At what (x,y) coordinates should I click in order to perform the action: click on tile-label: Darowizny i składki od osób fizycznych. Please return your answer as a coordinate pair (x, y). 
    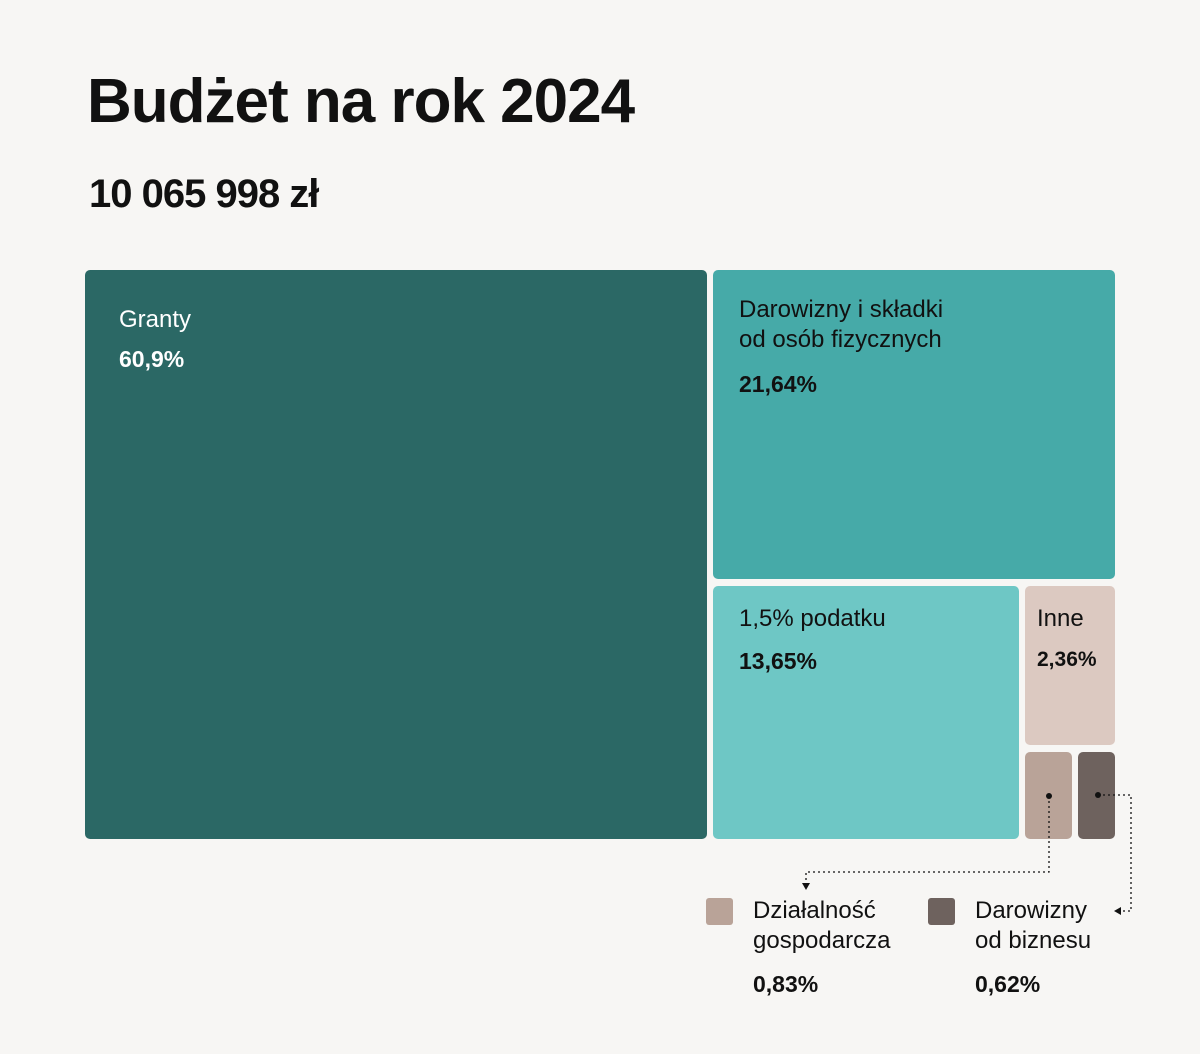
    Looking at the image, I should click on (841, 324).